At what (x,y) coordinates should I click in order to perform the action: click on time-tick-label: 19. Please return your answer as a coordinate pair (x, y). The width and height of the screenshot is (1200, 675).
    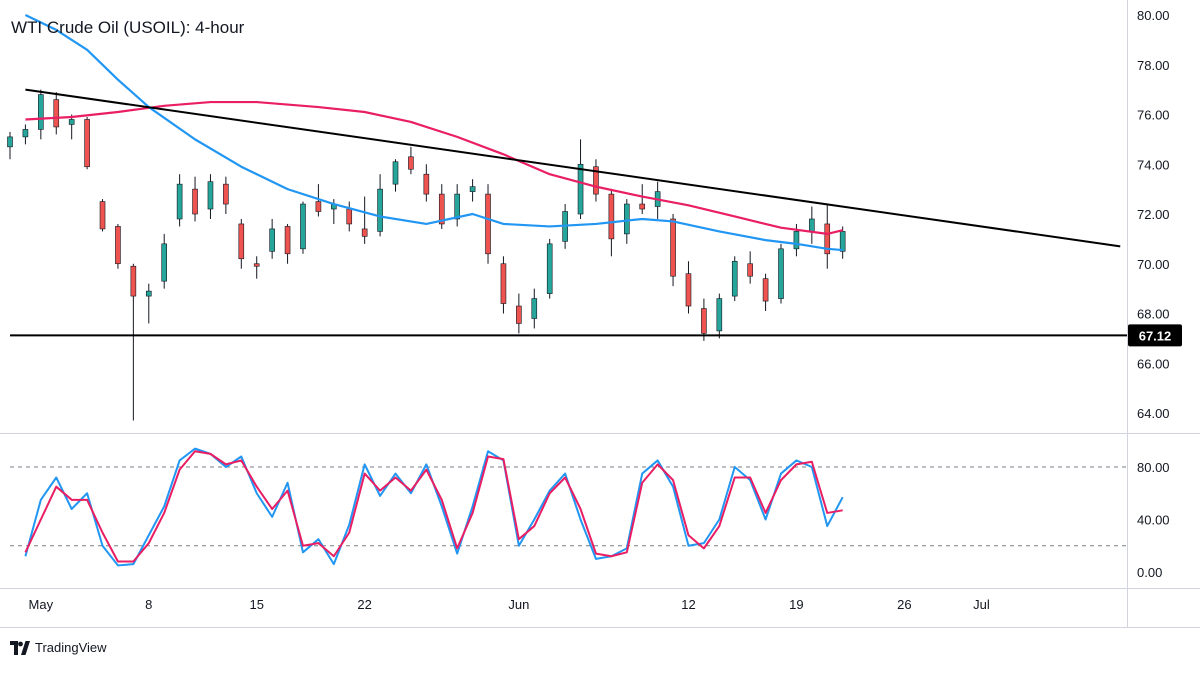
    Looking at the image, I should click on (796, 604).